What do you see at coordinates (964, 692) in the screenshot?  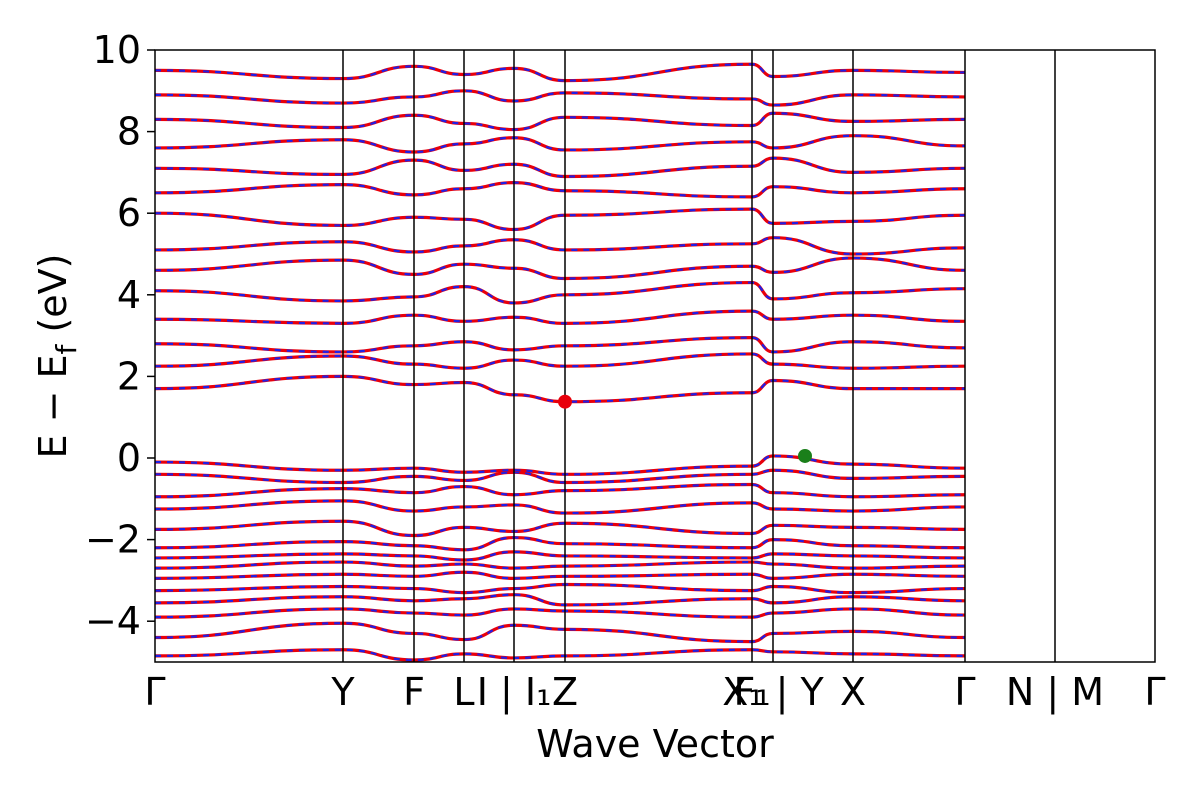 I see `kpoint-label-9: Γ` at bounding box center [964, 692].